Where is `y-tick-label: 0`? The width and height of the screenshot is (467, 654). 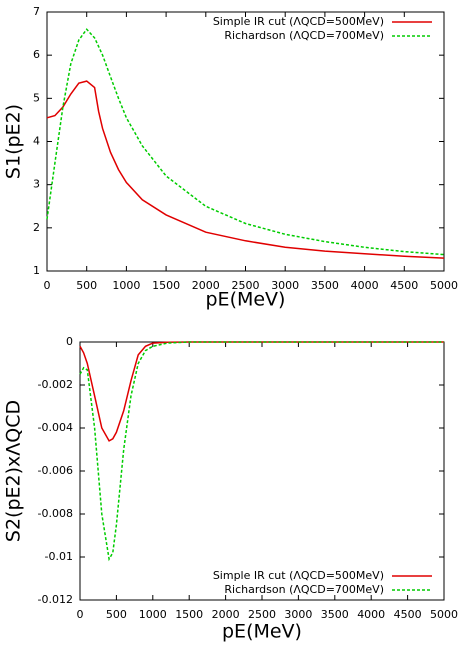 y-tick-label: 0 is located at coordinates (69, 341).